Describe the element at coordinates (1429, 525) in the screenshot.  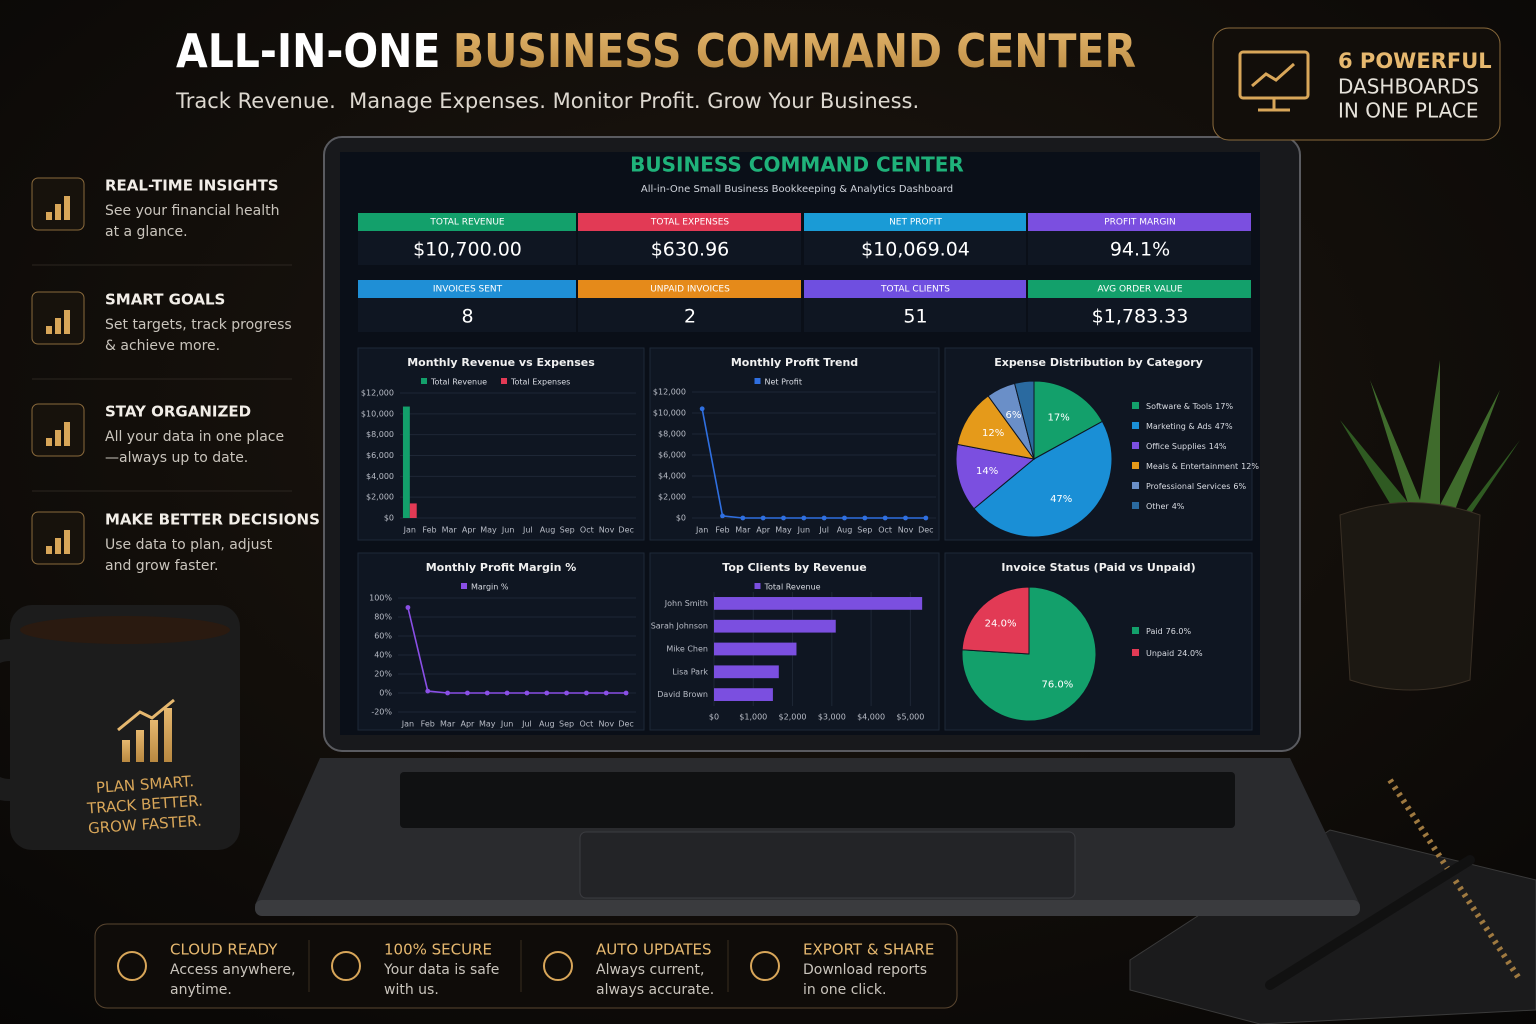
I see `plant` at that location.